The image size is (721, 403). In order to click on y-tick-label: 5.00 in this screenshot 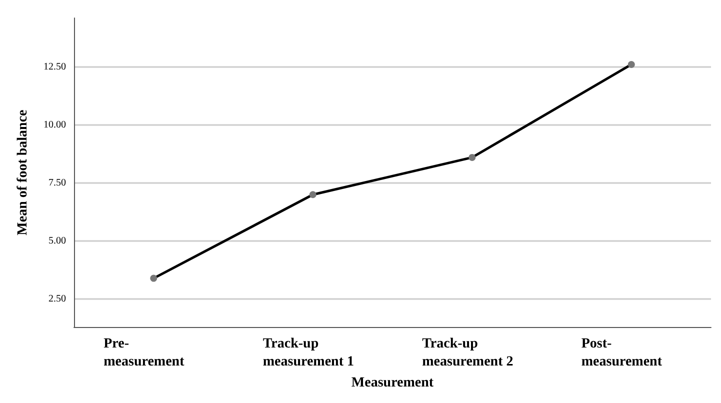, I will do `click(57, 241)`.